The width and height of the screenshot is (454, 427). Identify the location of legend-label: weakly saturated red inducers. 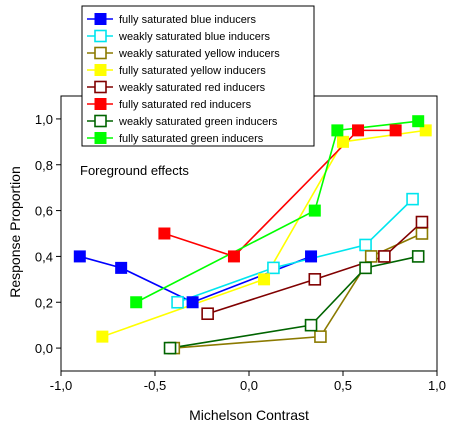
(192, 88).